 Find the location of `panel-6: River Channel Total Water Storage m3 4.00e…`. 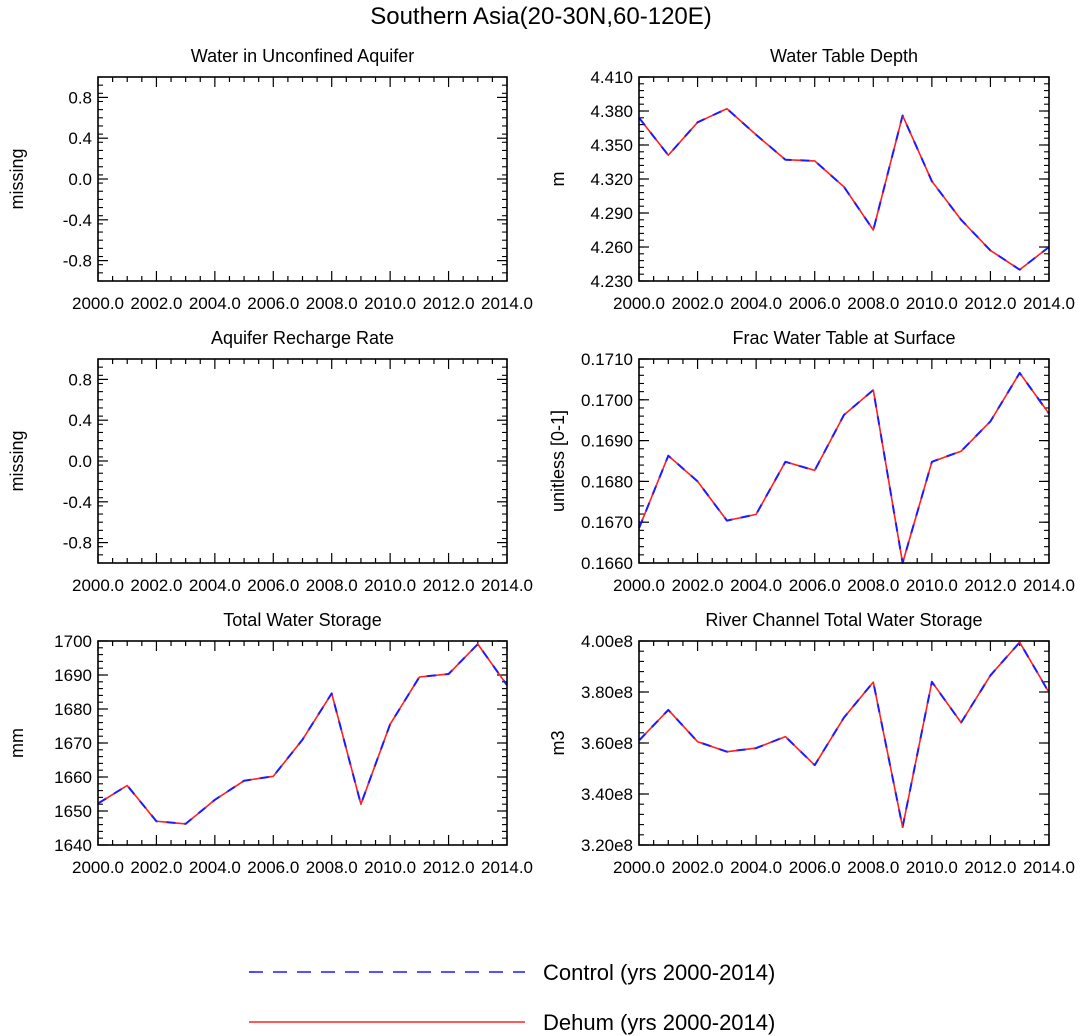

panel-6: River Channel Total Water Storage m3 4.00e… is located at coordinates (811, 743).